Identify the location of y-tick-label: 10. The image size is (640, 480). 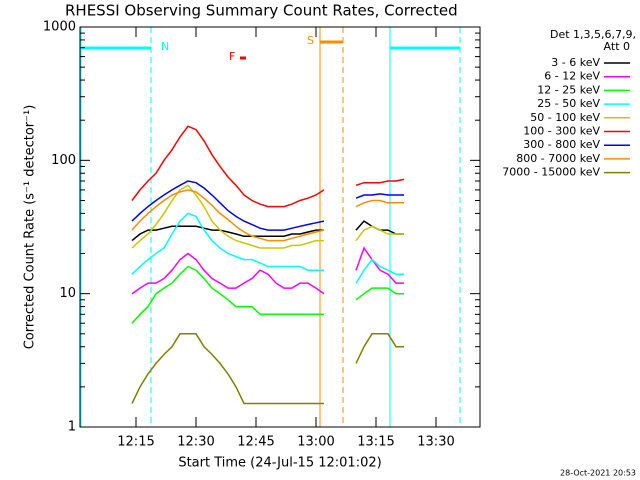
(67, 293).